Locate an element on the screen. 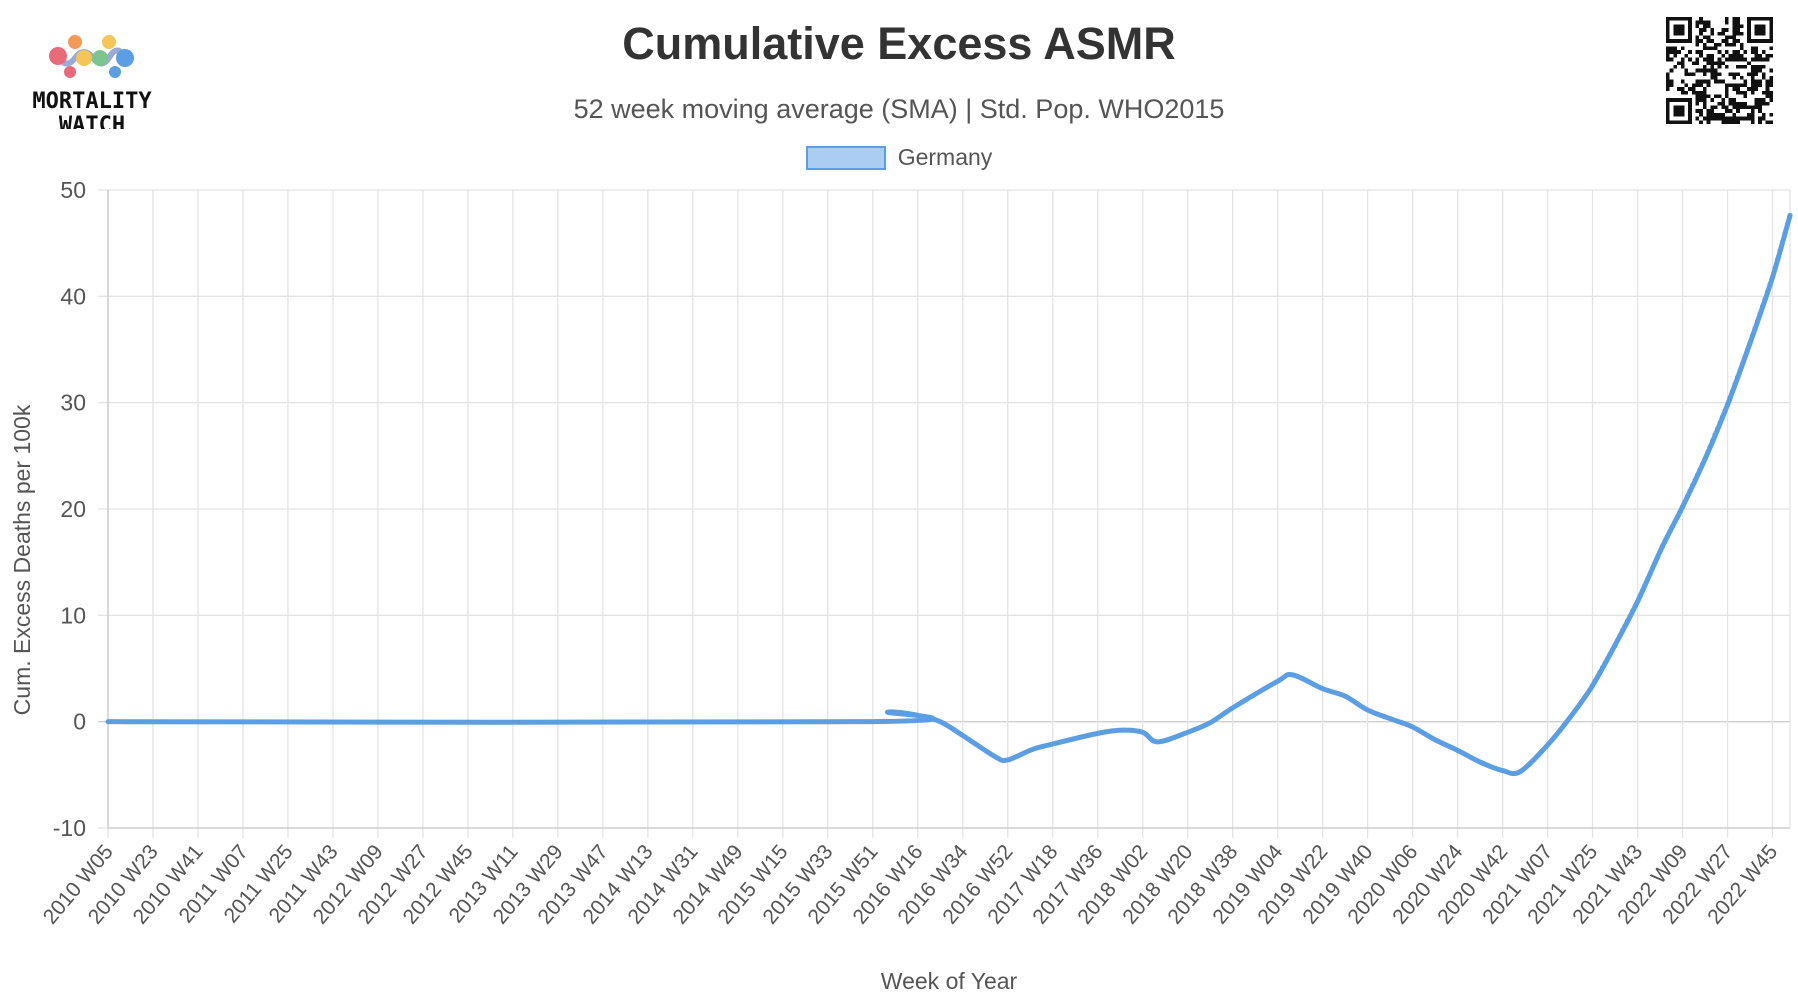  y-tick-label: 10 is located at coordinates (73, 615).